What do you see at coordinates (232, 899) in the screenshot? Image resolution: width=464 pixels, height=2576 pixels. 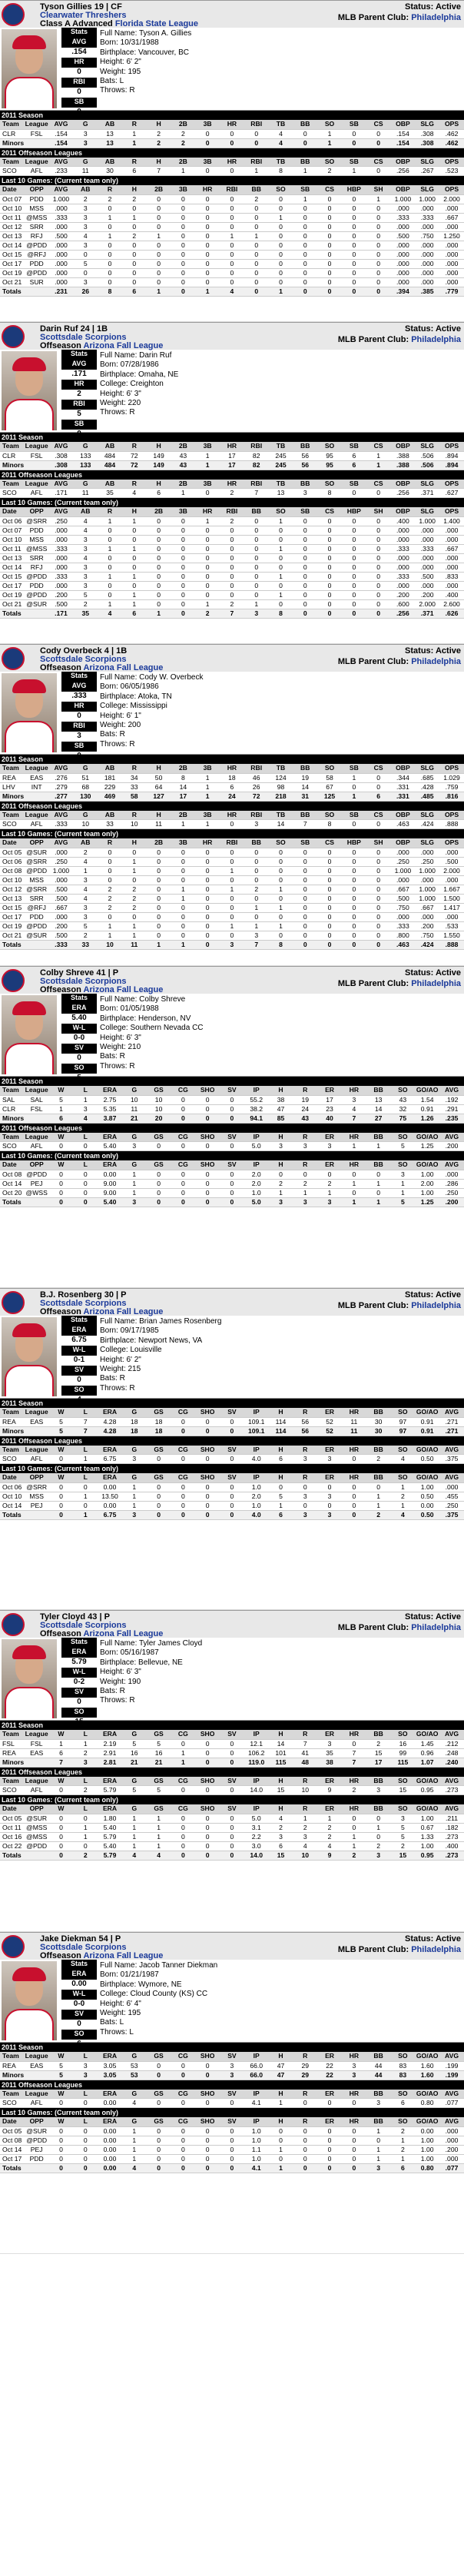 I see `table-row: Oct 13 SRR .500 4 2 2 0 1 0 0 0 0 0 0 0 0.500 1.000 1.500` at bounding box center [232, 899].